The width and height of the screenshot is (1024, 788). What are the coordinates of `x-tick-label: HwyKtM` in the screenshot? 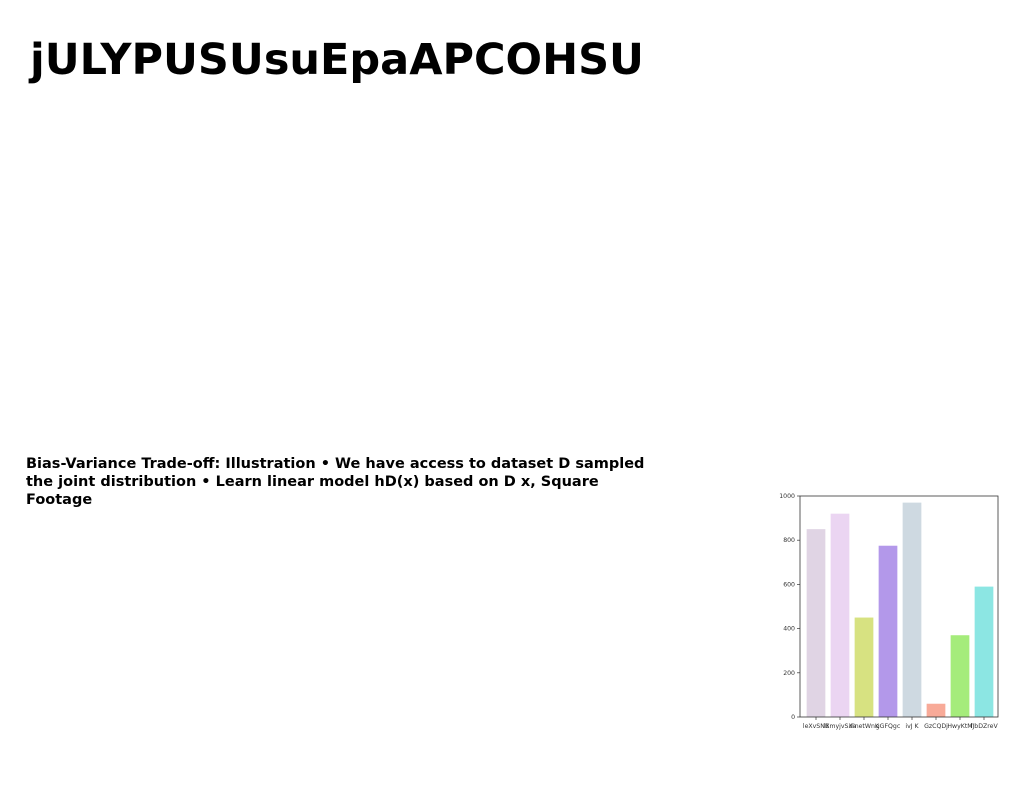 It's located at (959, 726).